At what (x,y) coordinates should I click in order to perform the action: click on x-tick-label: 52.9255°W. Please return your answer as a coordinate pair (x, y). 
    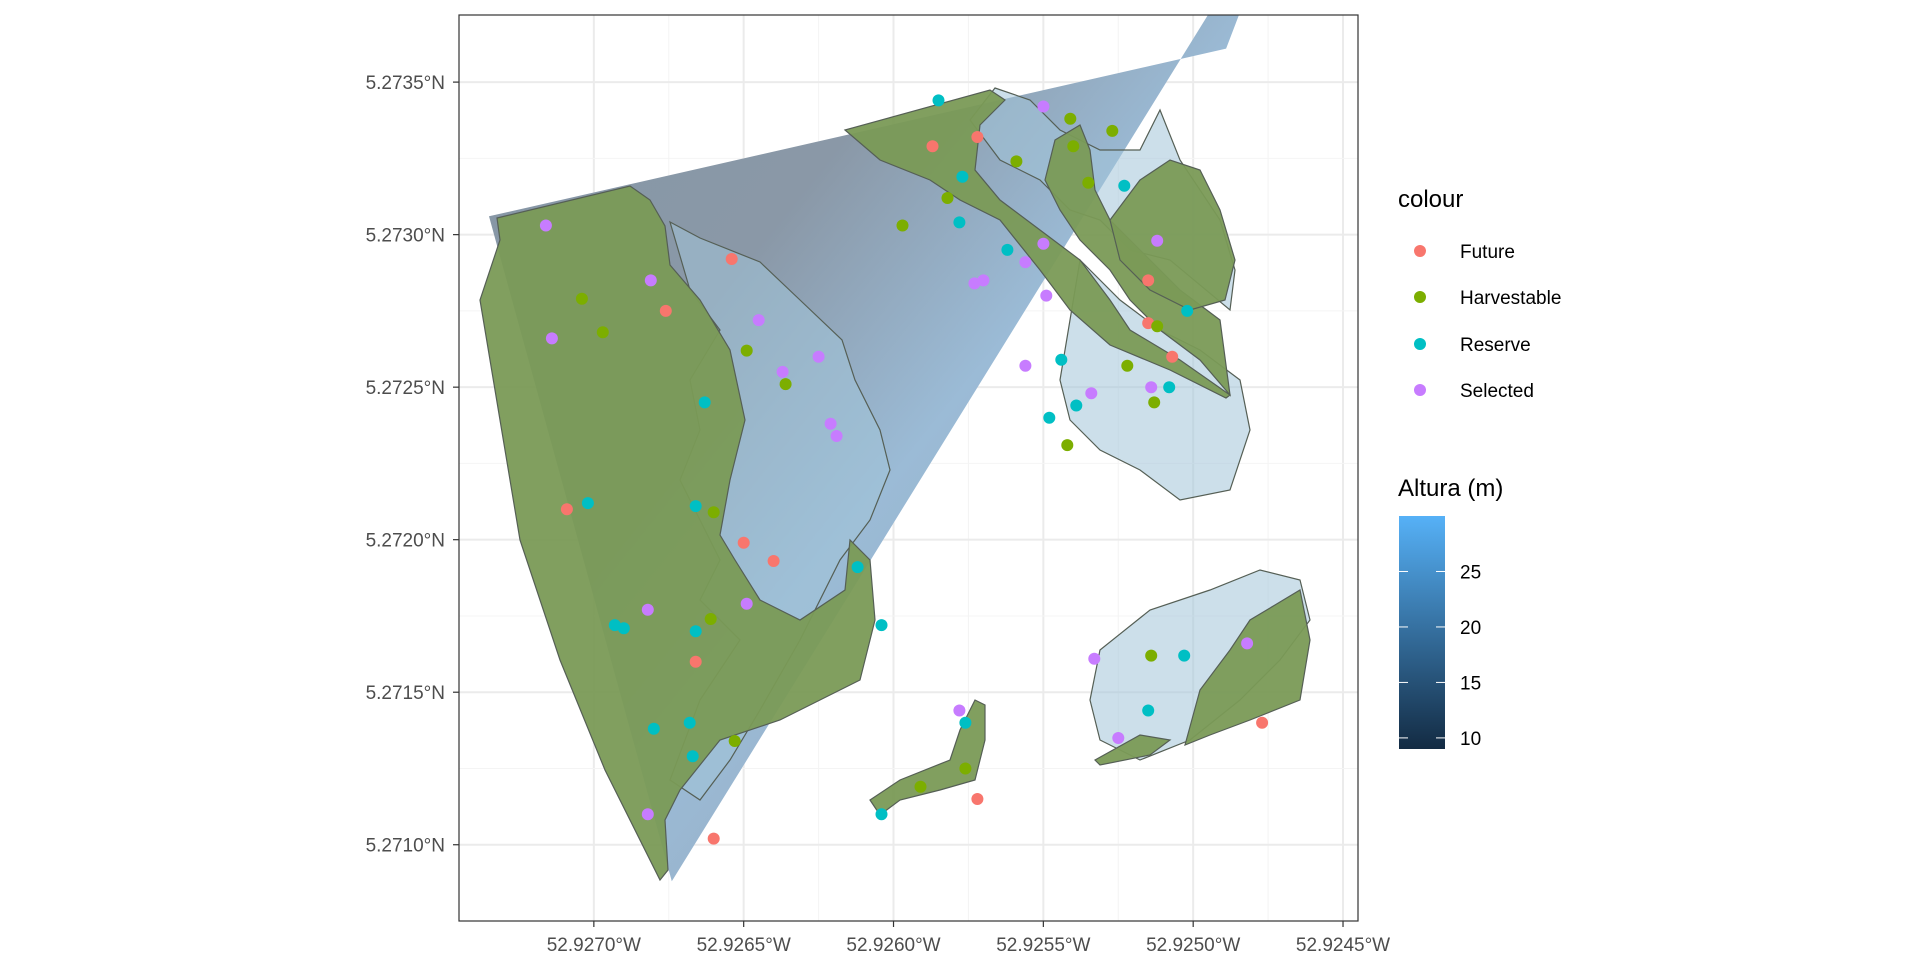
    Looking at the image, I should click on (1043, 945).